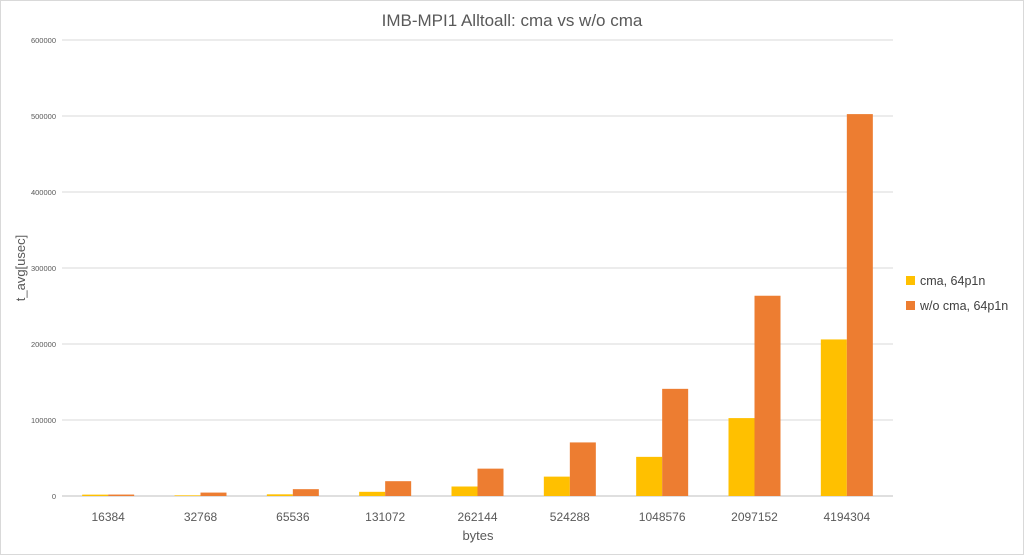 The width and height of the screenshot is (1024, 555). What do you see at coordinates (43, 116) in the screenshot?
I see `y-tick-label: 500000` at bounding box center [43, 116].